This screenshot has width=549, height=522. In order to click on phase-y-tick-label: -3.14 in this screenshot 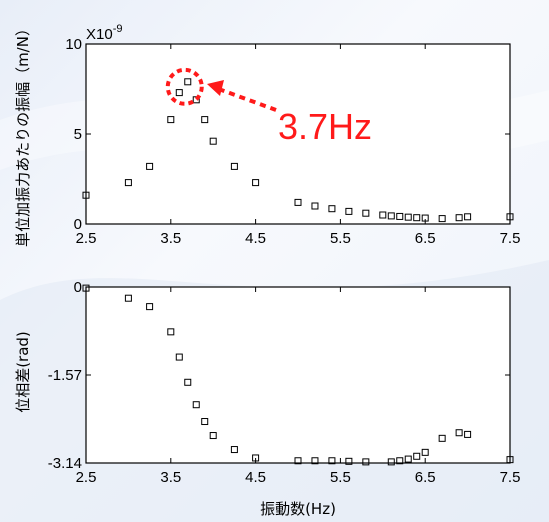, I will do `click(65, 463)`.